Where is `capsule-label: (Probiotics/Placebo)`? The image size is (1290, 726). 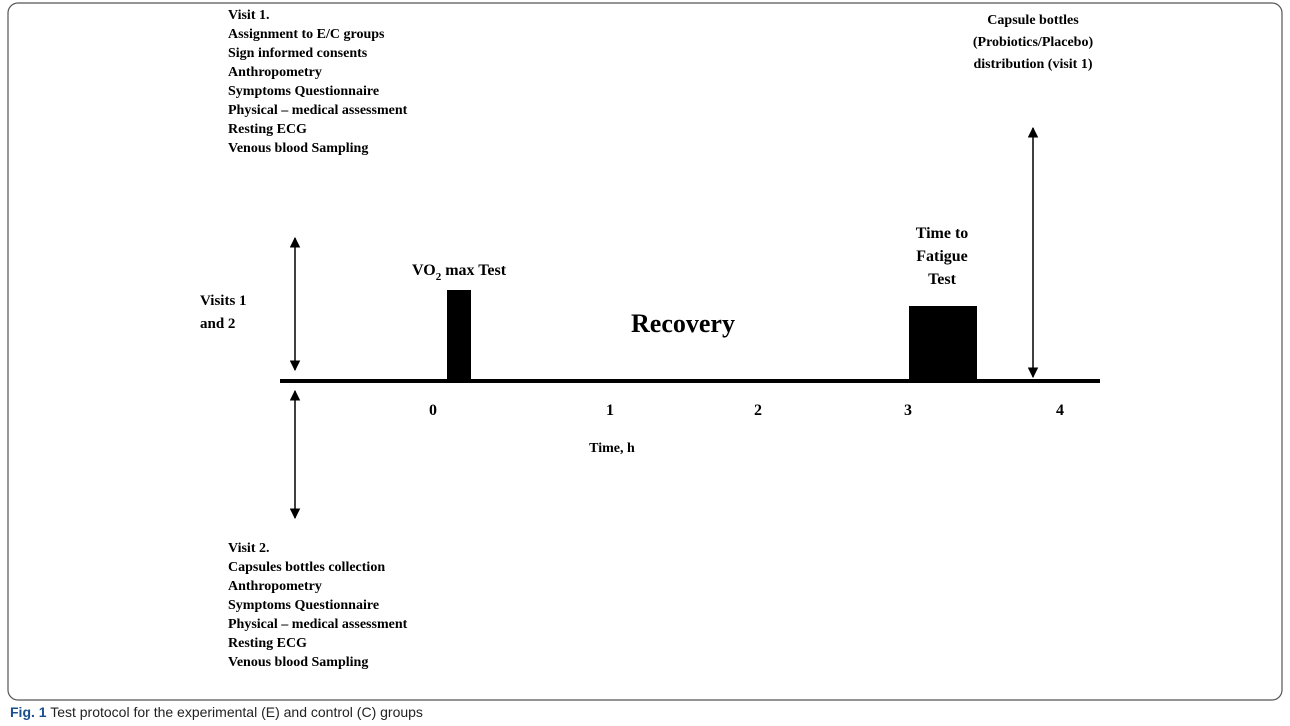 capsule-label: (Probiotics/Placebo) is located at coordinates (1033, 42).